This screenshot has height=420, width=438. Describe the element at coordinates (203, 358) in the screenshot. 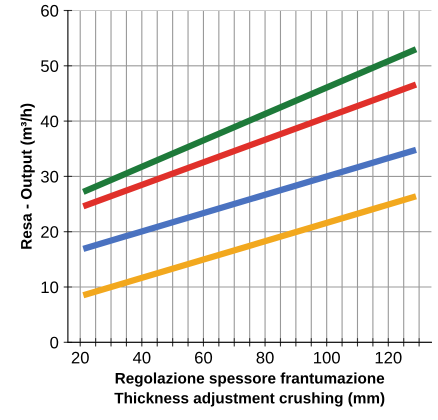

I see `x-tick-label: 60` at that location.